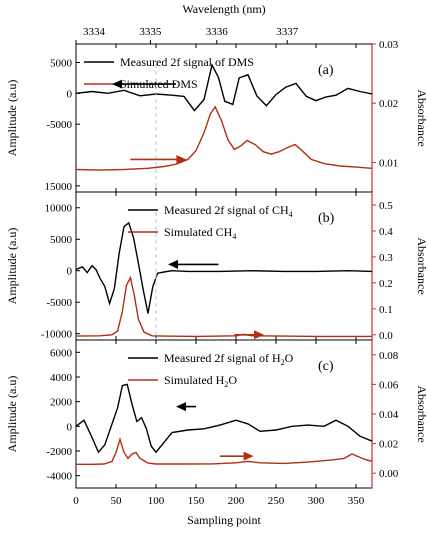 The height and width of the screenshot is (550, 428). Describe the element at coordinates (76, 501) in the screenshot. I see `x-tick-label: 0` at that location.